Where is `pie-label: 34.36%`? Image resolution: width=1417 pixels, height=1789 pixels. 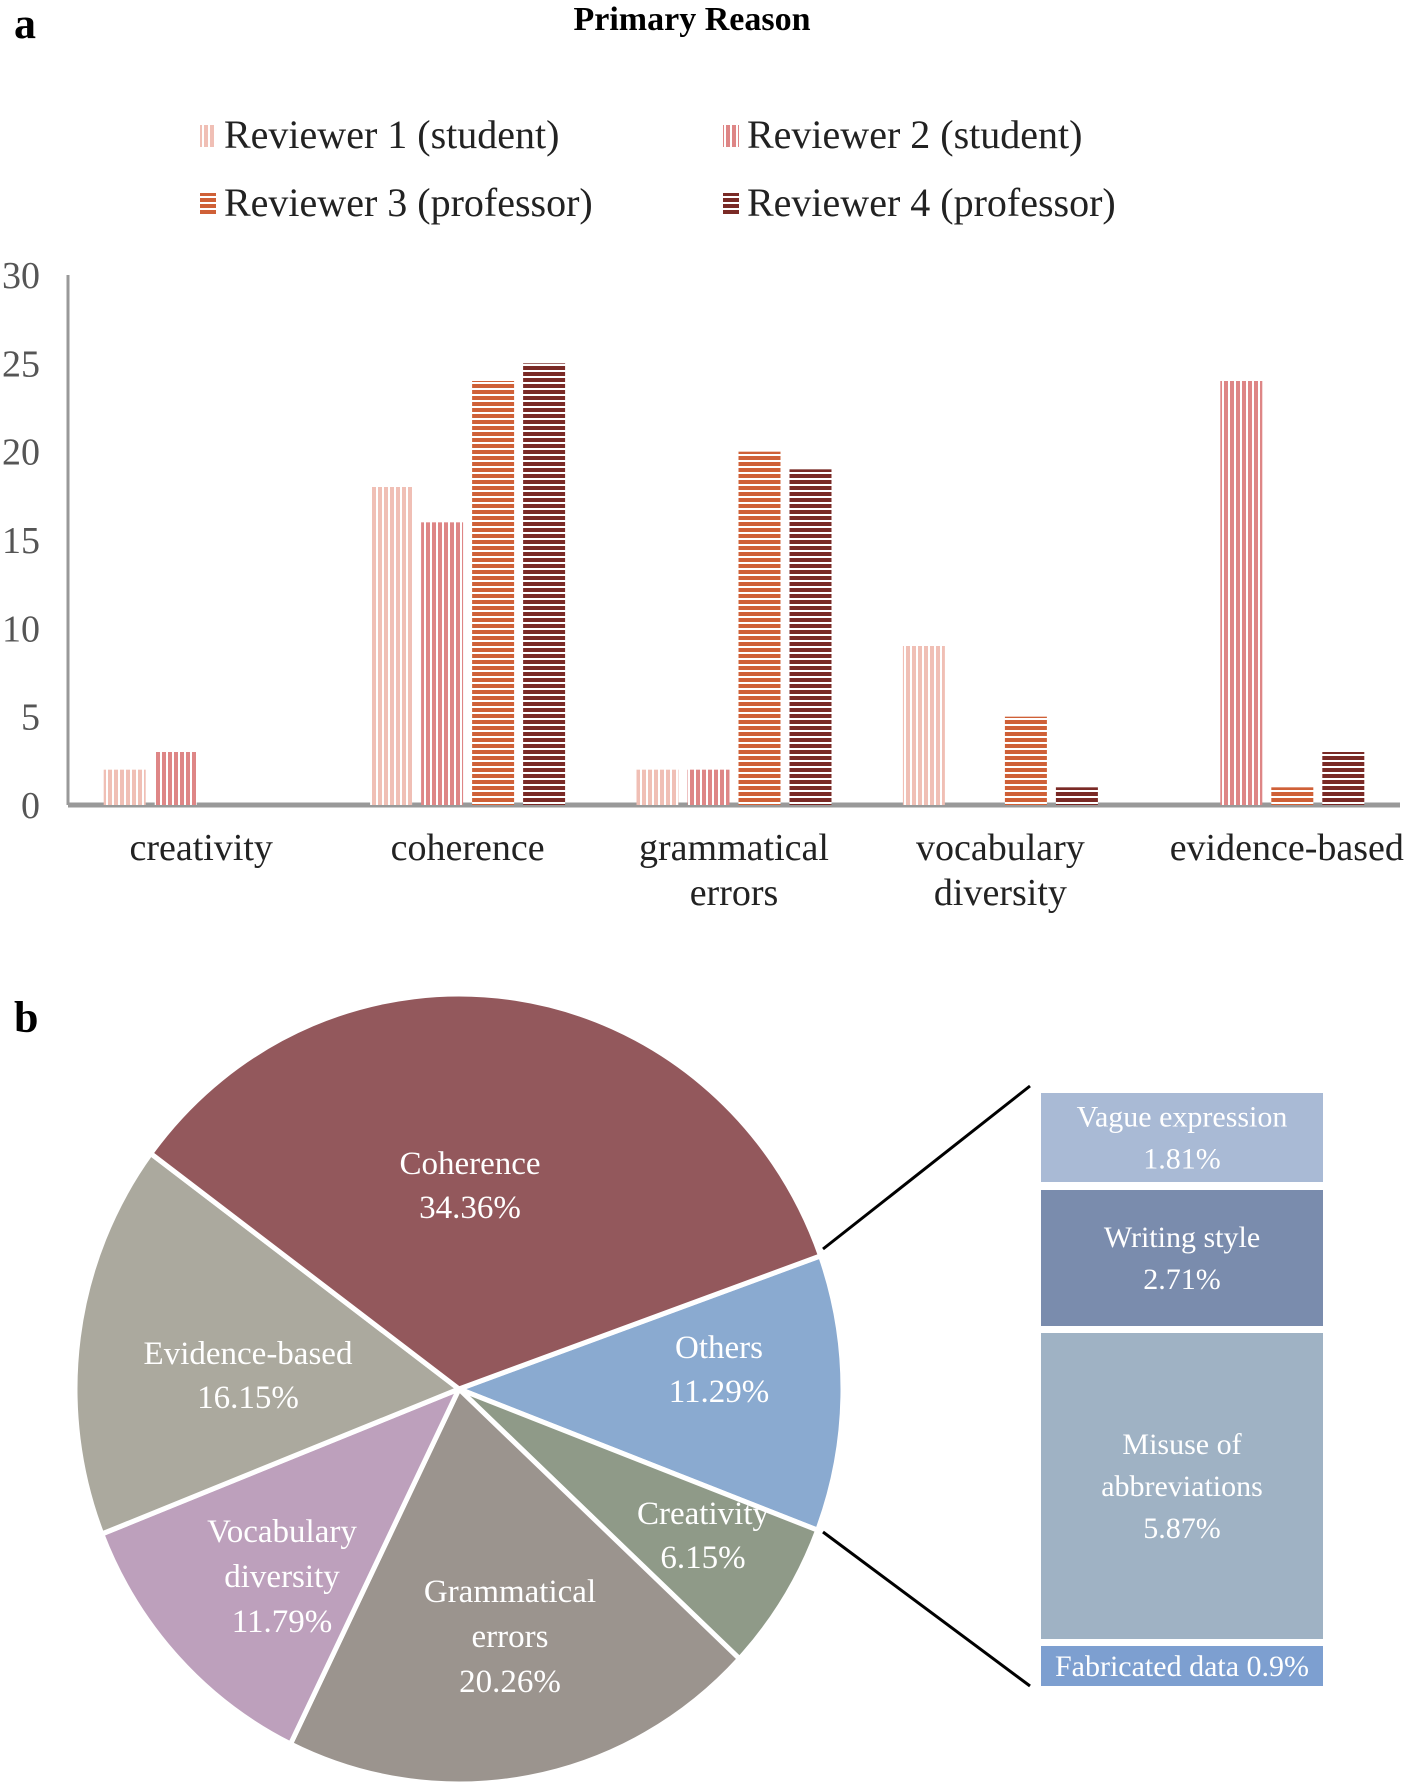 pie-label: 34.36% is located at coordinates (470, 1208).